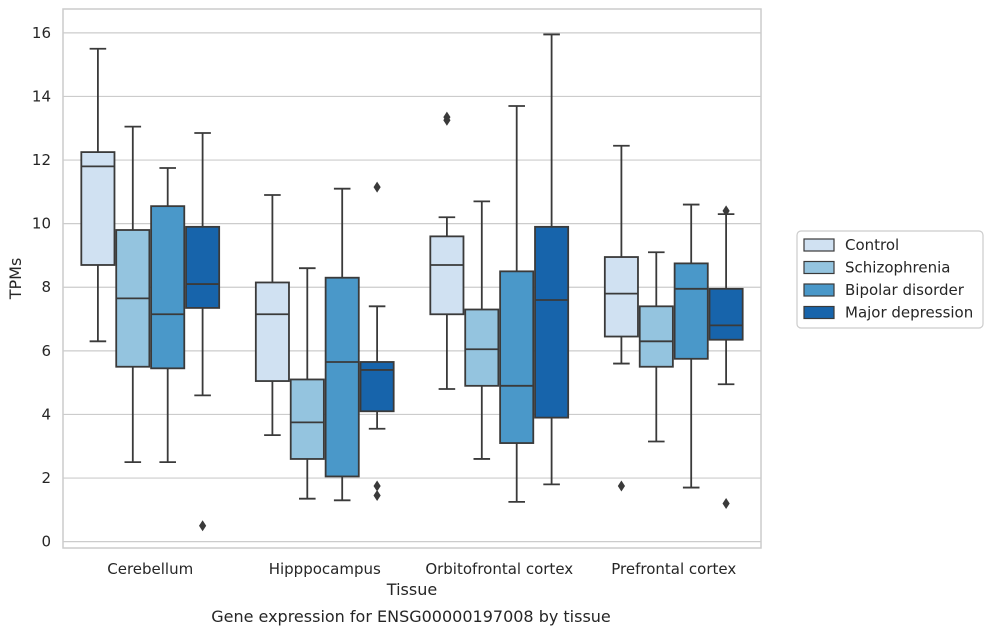 The height and width of the screenshot is (634, 992). I want to click on y-tick-labels: 0 2 4 6 8 10 12 14 16, so click(41, 287).